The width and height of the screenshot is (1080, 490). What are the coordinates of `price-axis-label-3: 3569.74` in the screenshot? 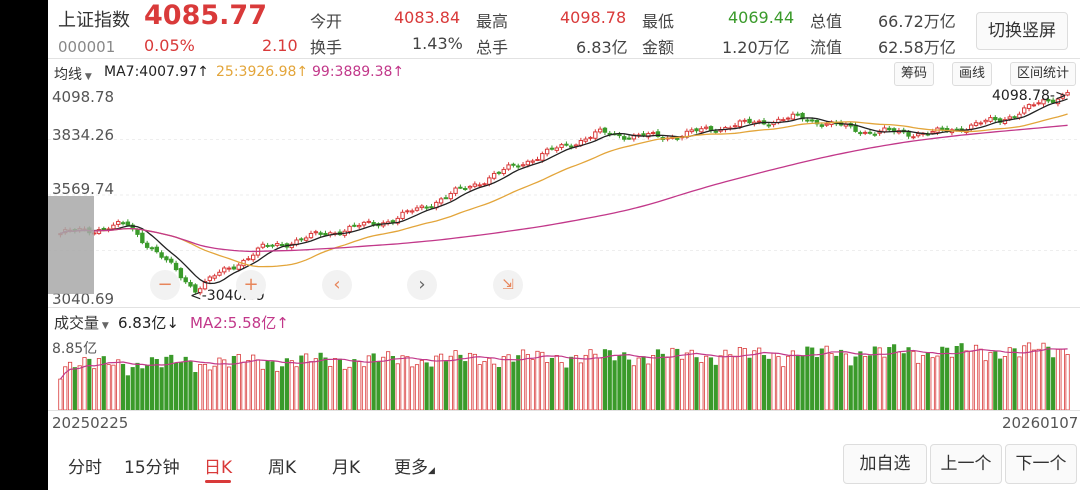 It's located at (83, 189).